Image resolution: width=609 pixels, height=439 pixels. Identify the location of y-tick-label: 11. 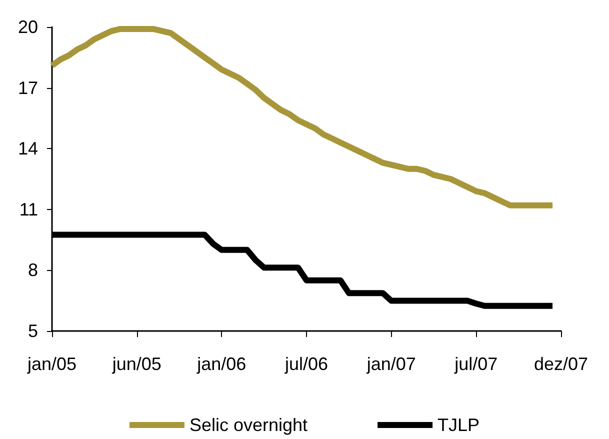
(28, 209).